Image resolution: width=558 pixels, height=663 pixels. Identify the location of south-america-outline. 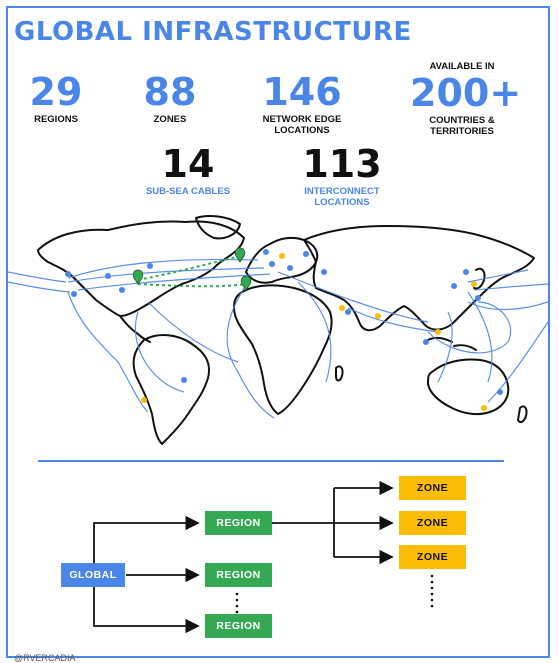
(171, 389).